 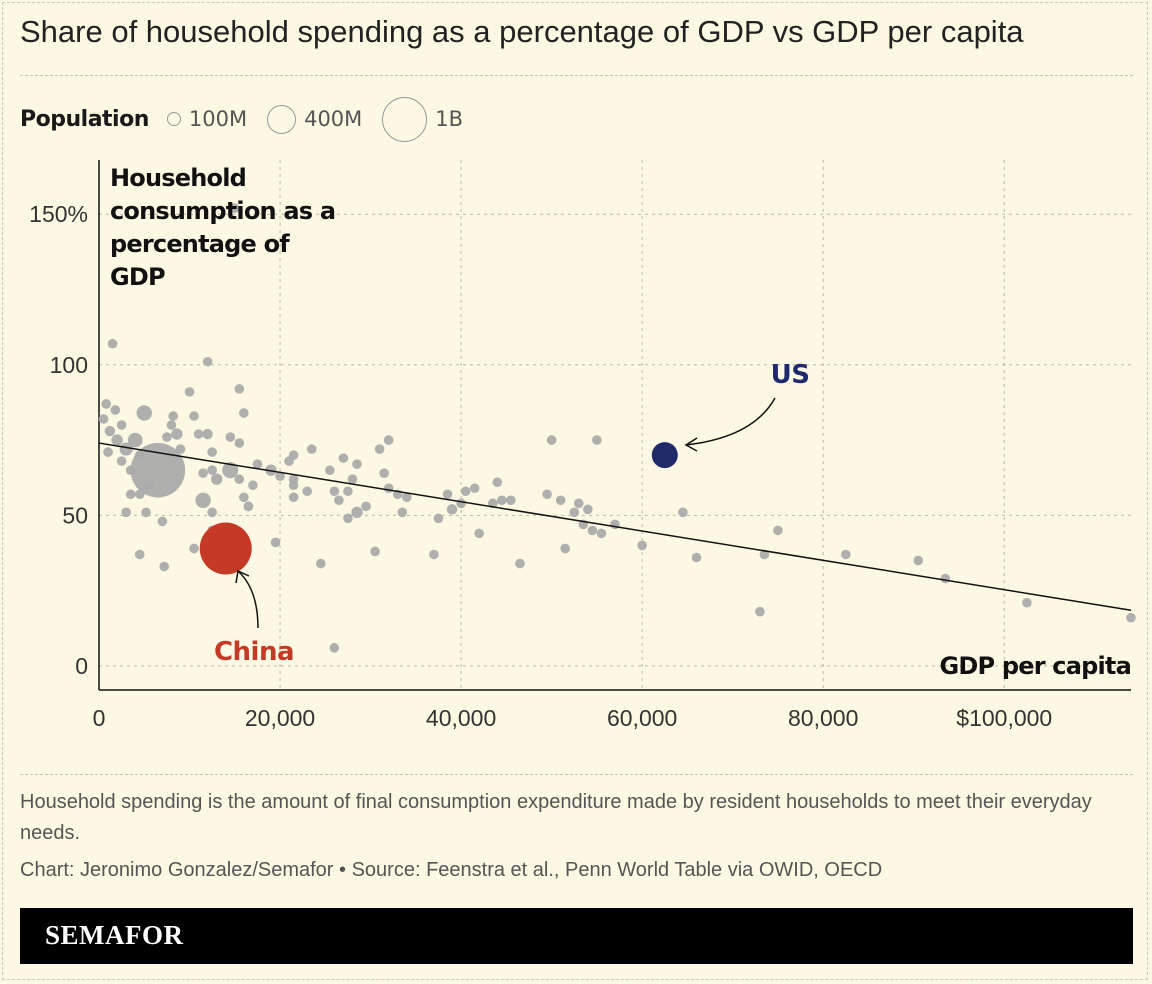 What do you see at coordinates (225, 548) in the screenshot?
I see `china-point` at bounding box center [225, 548].